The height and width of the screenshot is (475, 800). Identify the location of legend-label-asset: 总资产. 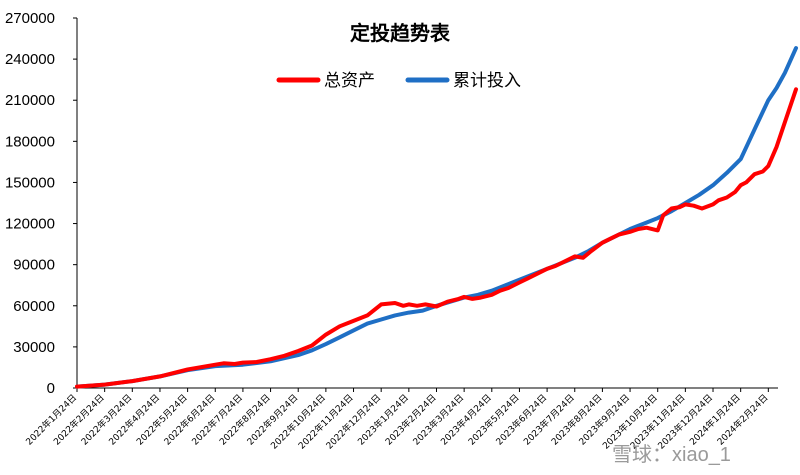
(349, 81).